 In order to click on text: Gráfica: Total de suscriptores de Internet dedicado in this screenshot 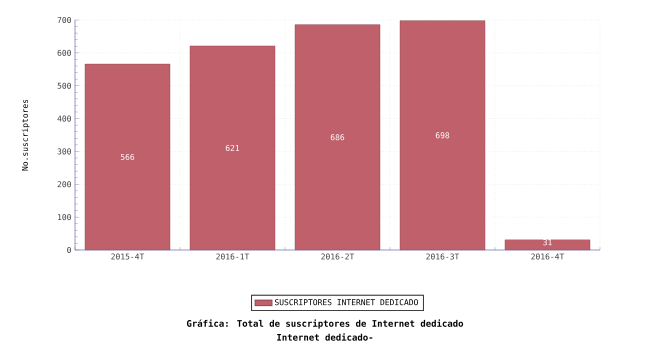, I will do `click(325, 324)`.